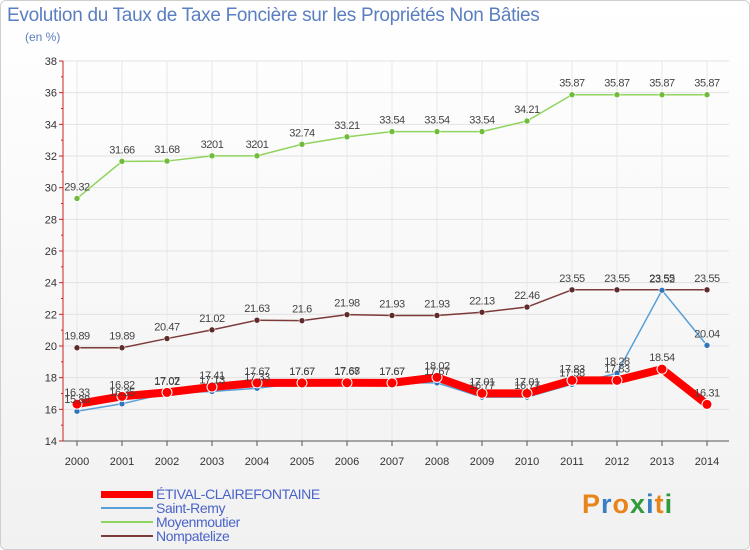 This screenshot has width=750, height=550. What do you see at coordinates (662, 290) in the screenshot?
I see `data-point-saint-remy-2013` at bounding box center [662, 290].